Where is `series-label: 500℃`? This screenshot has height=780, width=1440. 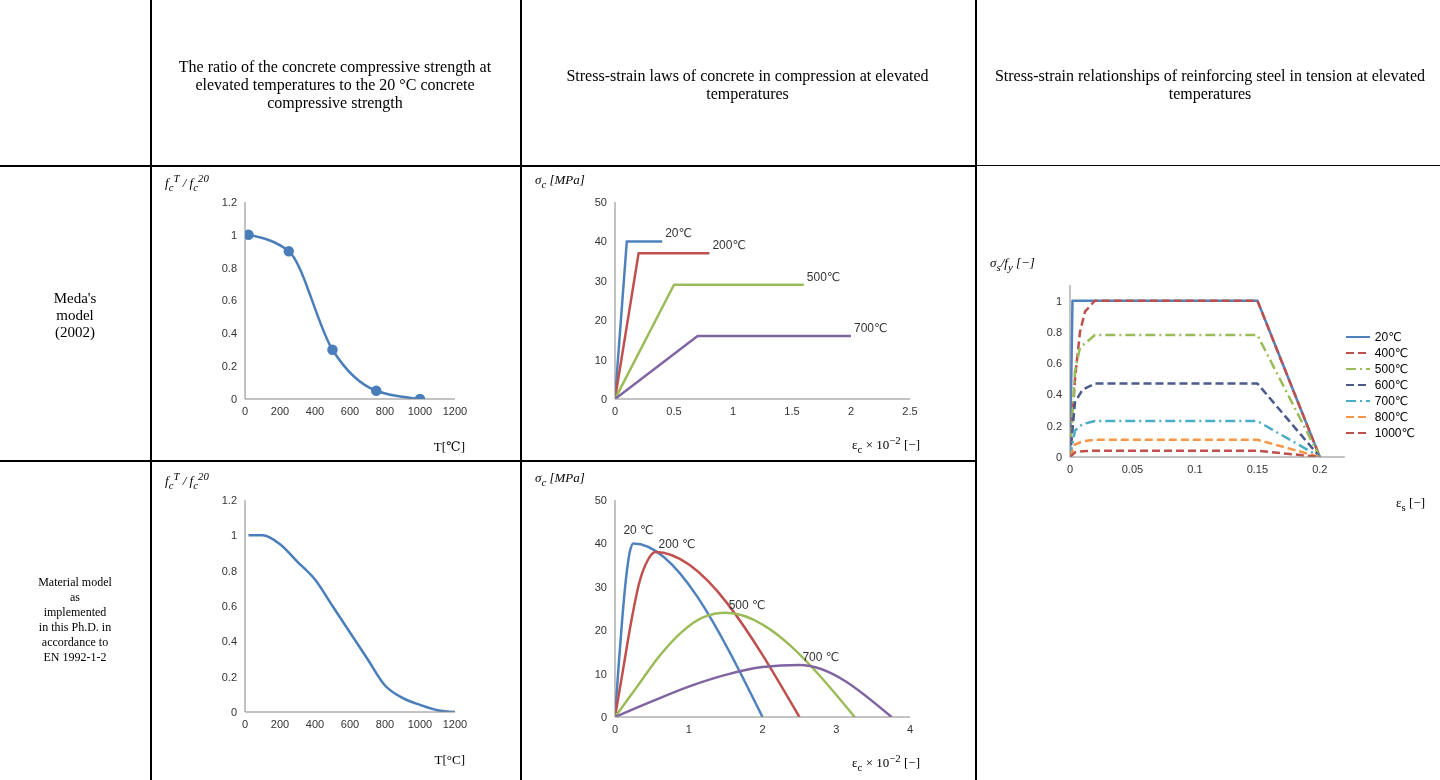
series-label: 500℃ is located at coordinates (823, 276).